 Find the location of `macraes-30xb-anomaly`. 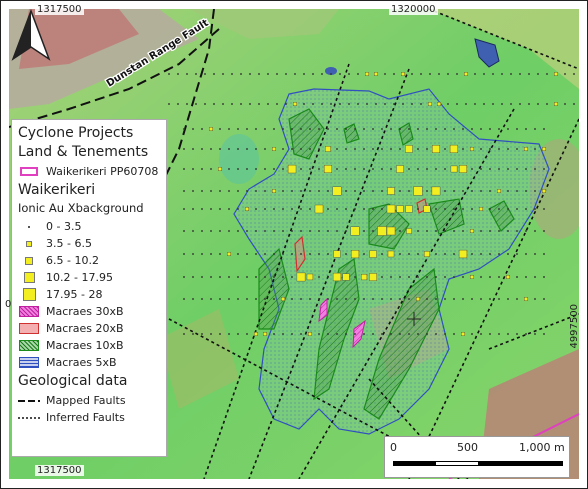

macraes-30xb-anomaly is located at coordinates (323, 310).